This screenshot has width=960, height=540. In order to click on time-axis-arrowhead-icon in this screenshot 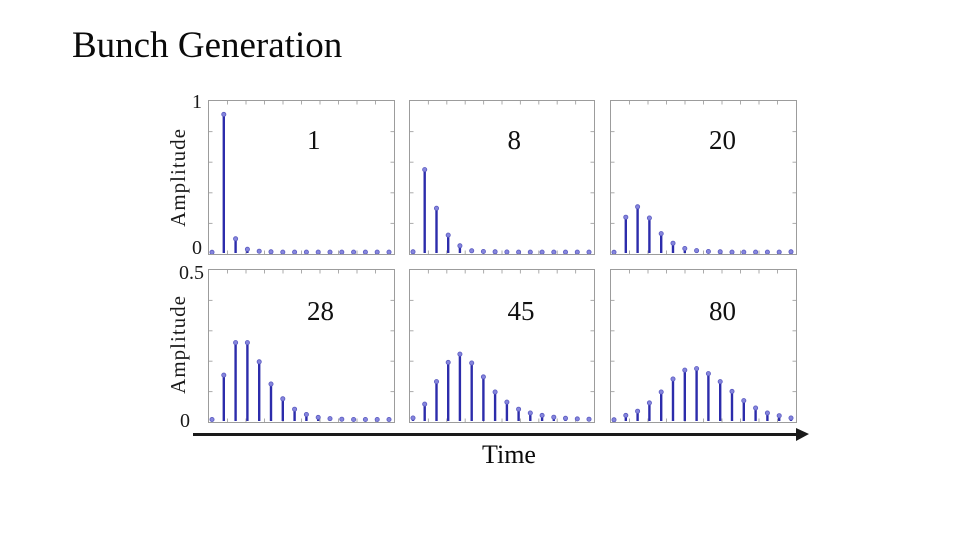, I will do `click(802, 434)`.